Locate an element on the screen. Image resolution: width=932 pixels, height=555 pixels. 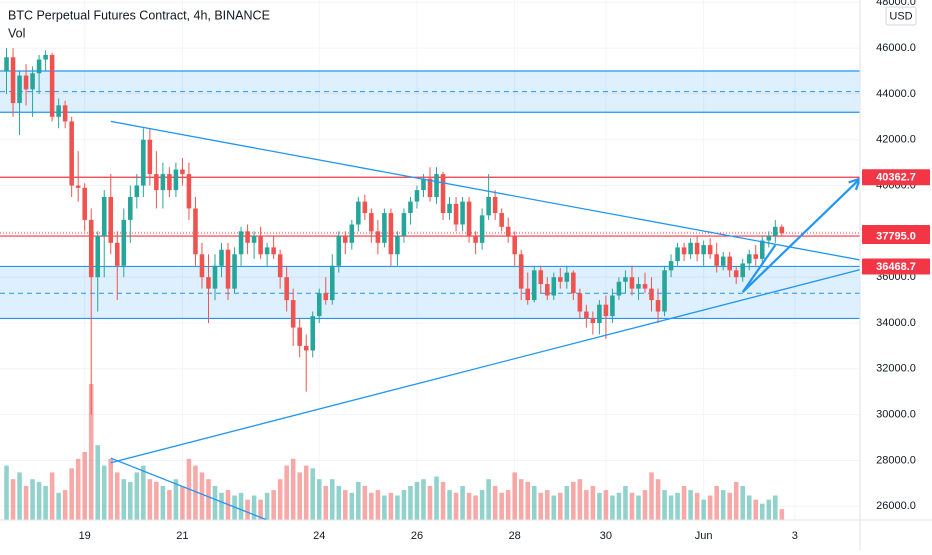
x-tick-label: 28 is located at coordinates (515, 536).